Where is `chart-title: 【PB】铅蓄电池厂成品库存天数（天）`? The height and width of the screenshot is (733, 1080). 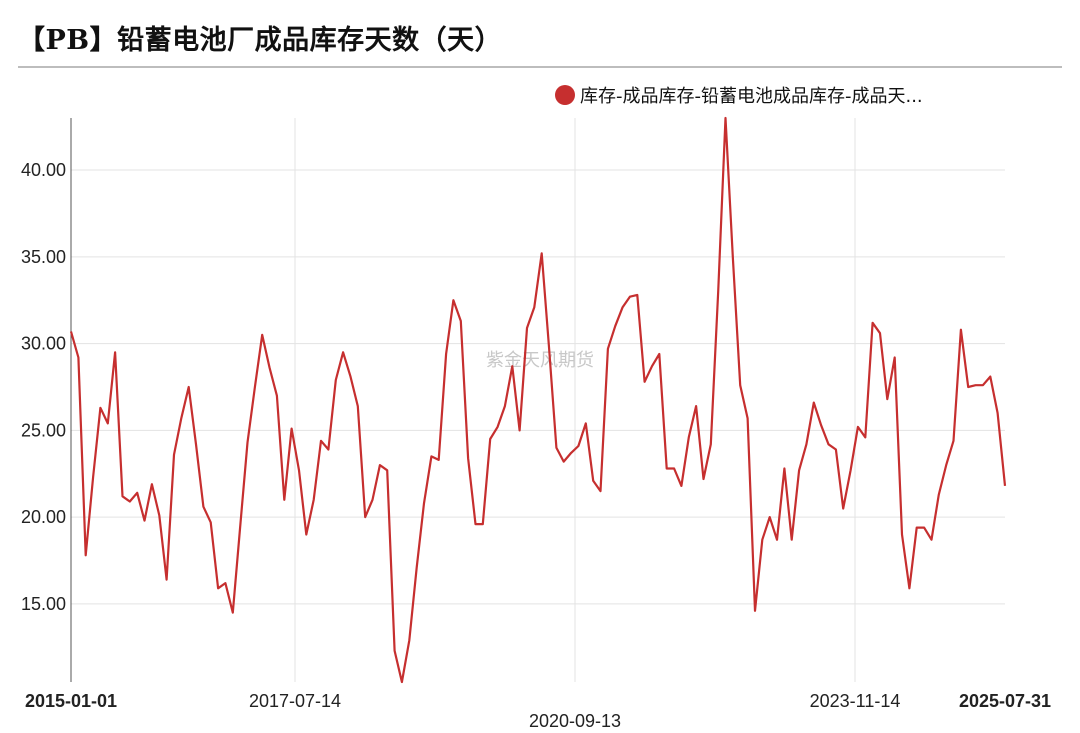 chart-title: 【PB】铅蓄电池厂成品库存天数（天） is located at coordinates (260, 40).